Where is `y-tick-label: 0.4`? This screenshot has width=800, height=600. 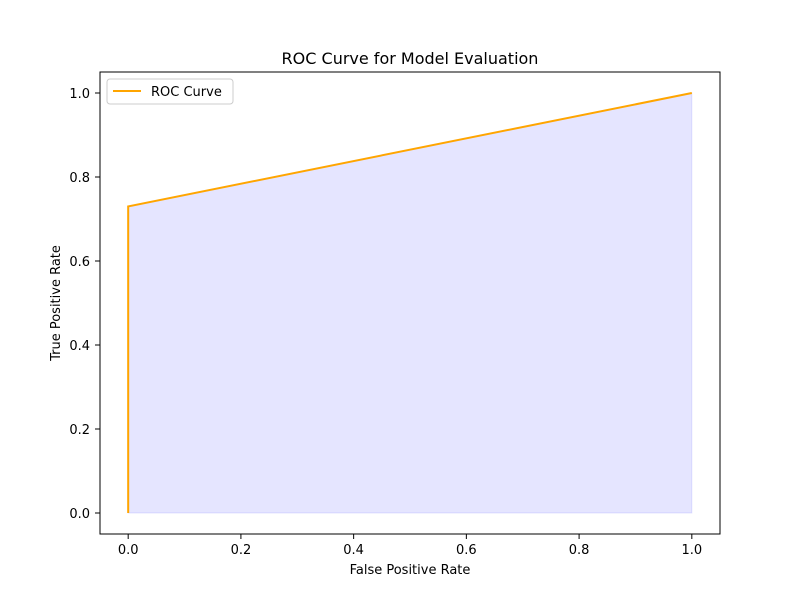 y-tick-label: 0.4 is located at coordinates (79, 346).